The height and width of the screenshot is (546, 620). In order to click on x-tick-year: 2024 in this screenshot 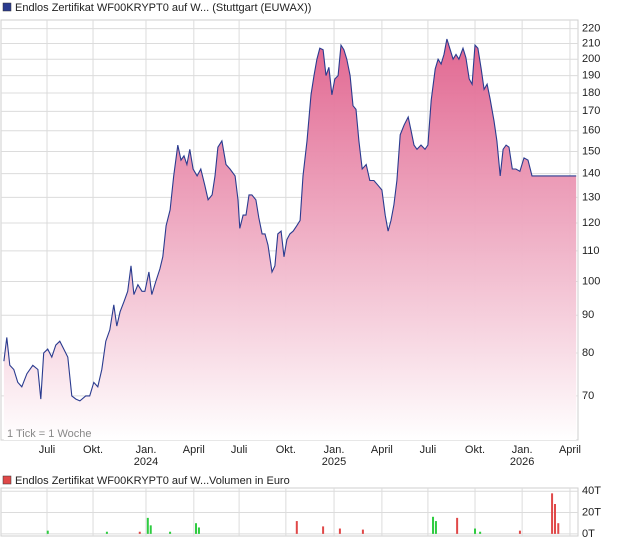, I will do `click(146, 462)`.